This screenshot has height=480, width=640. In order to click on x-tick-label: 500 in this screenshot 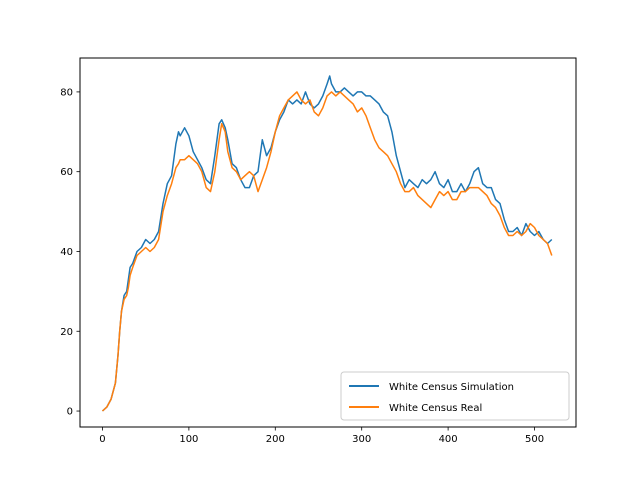, I will do `click(534, 439)`.